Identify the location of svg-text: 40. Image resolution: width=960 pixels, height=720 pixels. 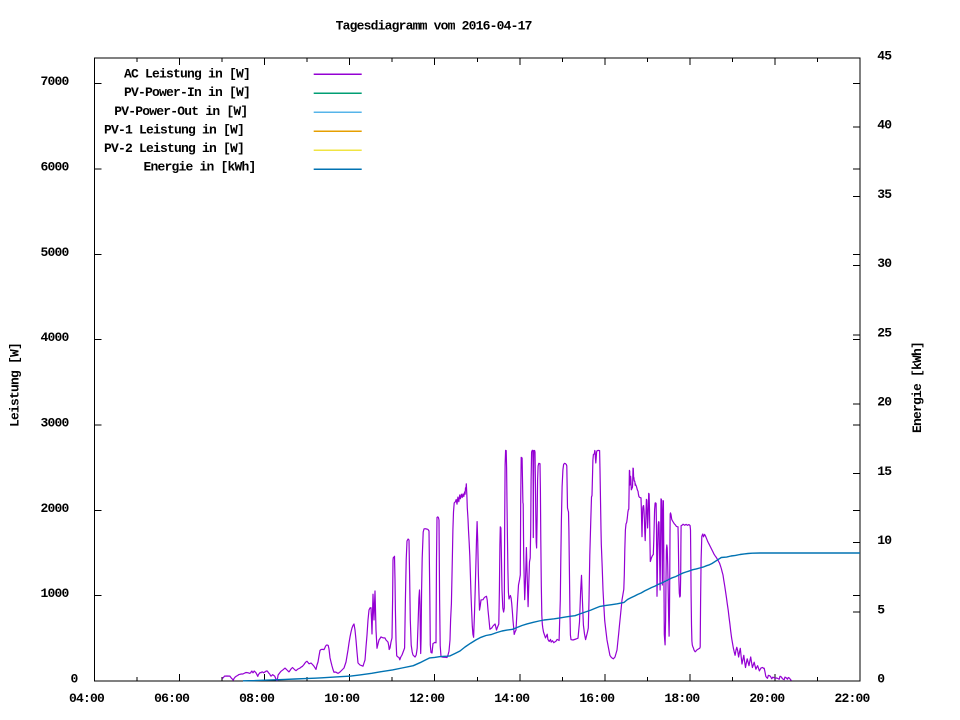
(884, 125).